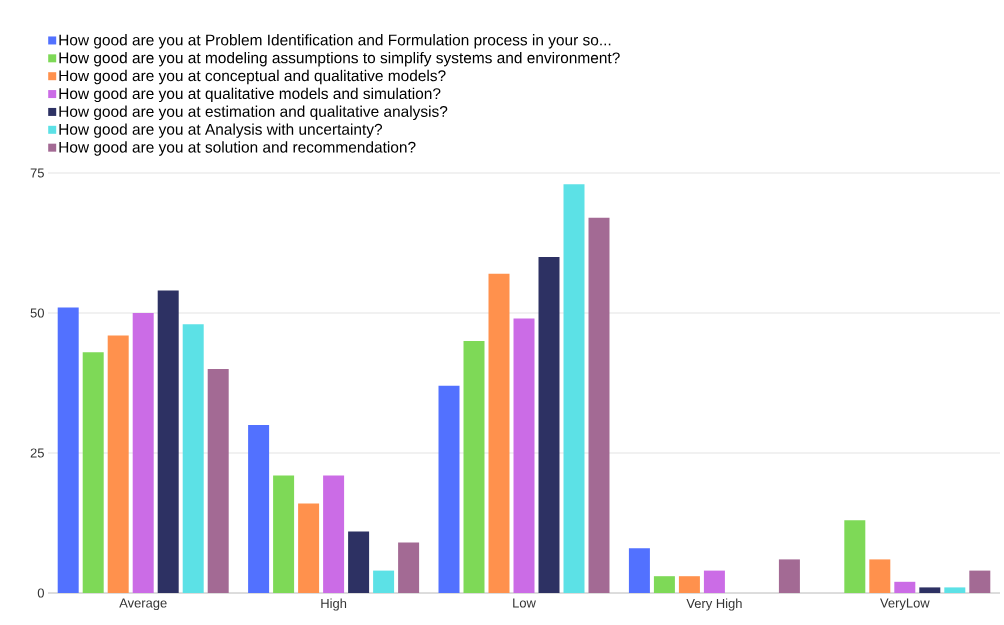  Describe the element at coordinates (221, 130) in the screenshot. I see `legend-label: How good are you at Analysis with uncertainty?` at that location.